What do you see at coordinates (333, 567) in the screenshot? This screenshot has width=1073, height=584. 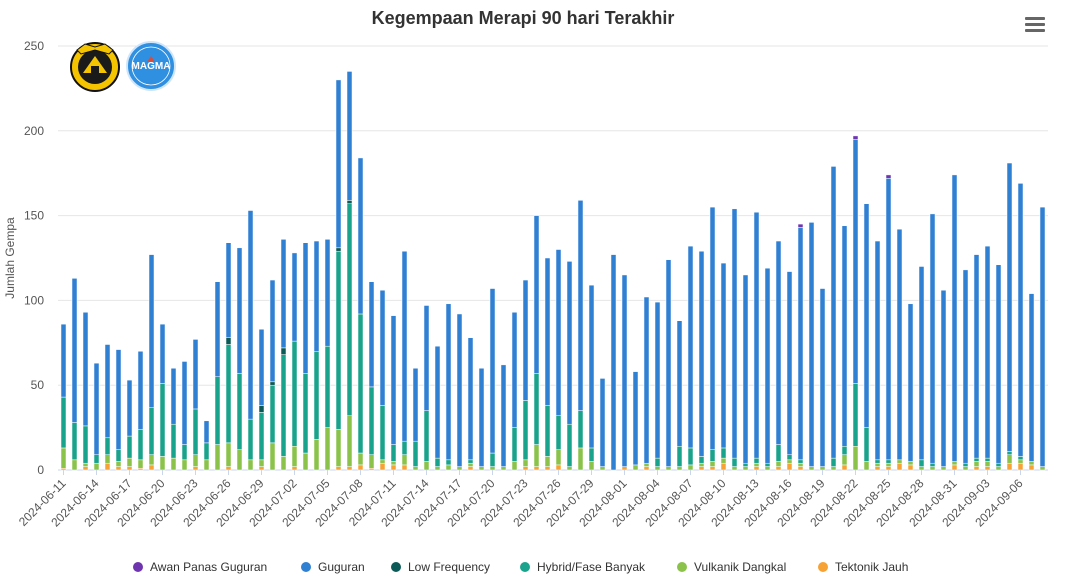 I see `legend-item: Guguran` at bounding box center [333, 567].